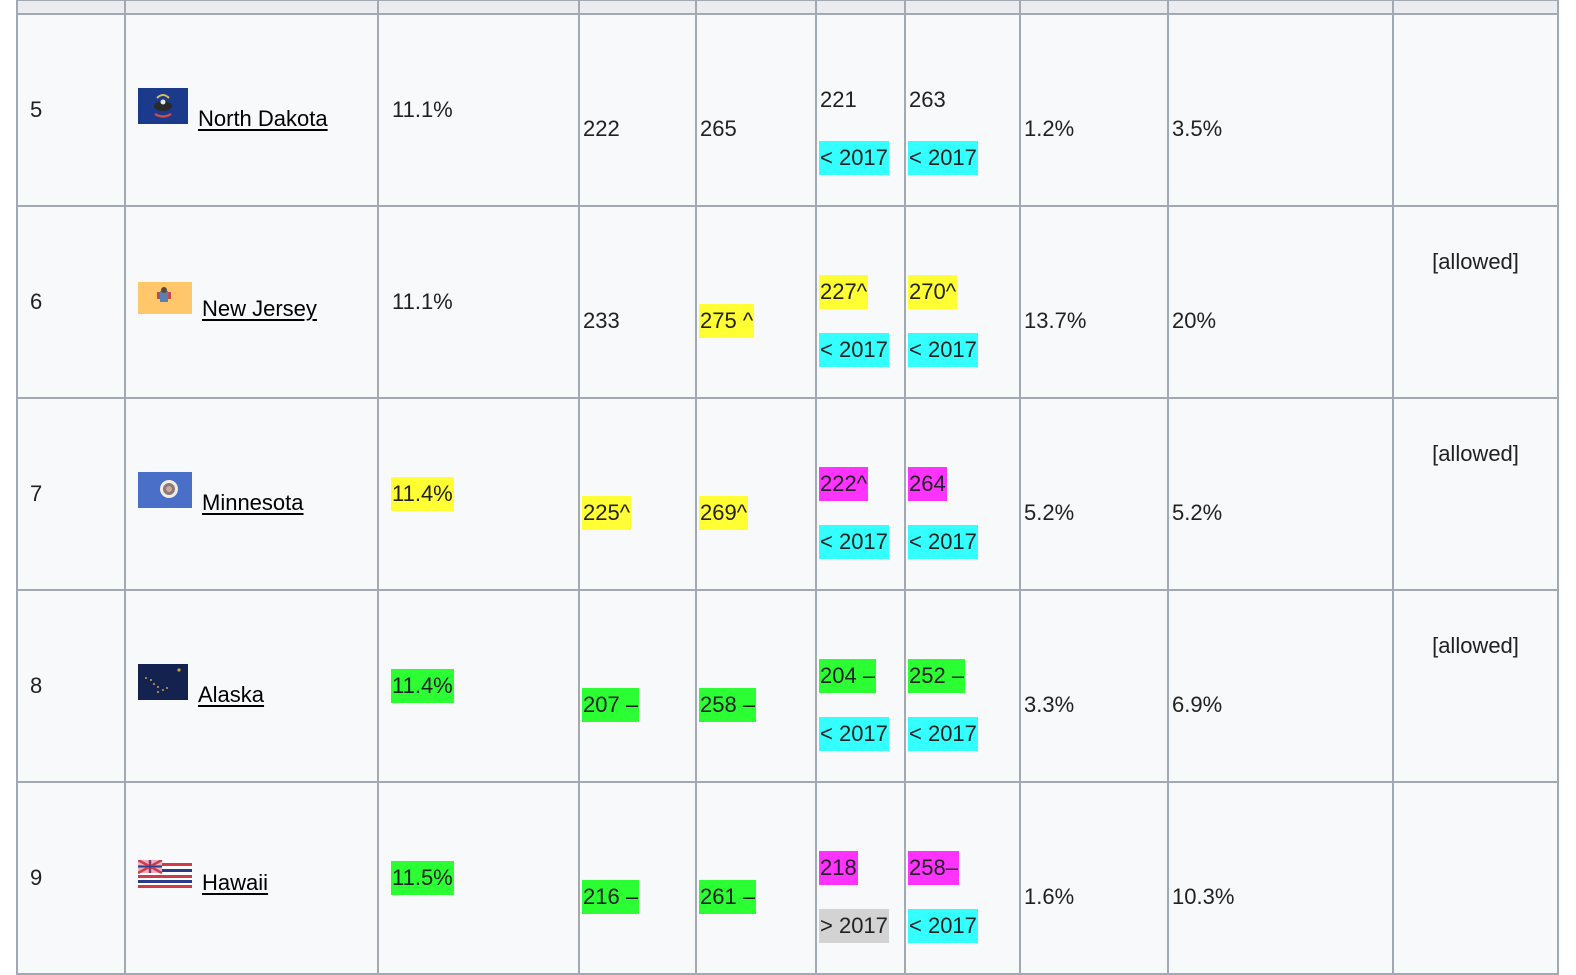 Image resolution: width=1576 pixels, height=975 pixels. I want to click on state-link: Alaska, so click(231, 694).